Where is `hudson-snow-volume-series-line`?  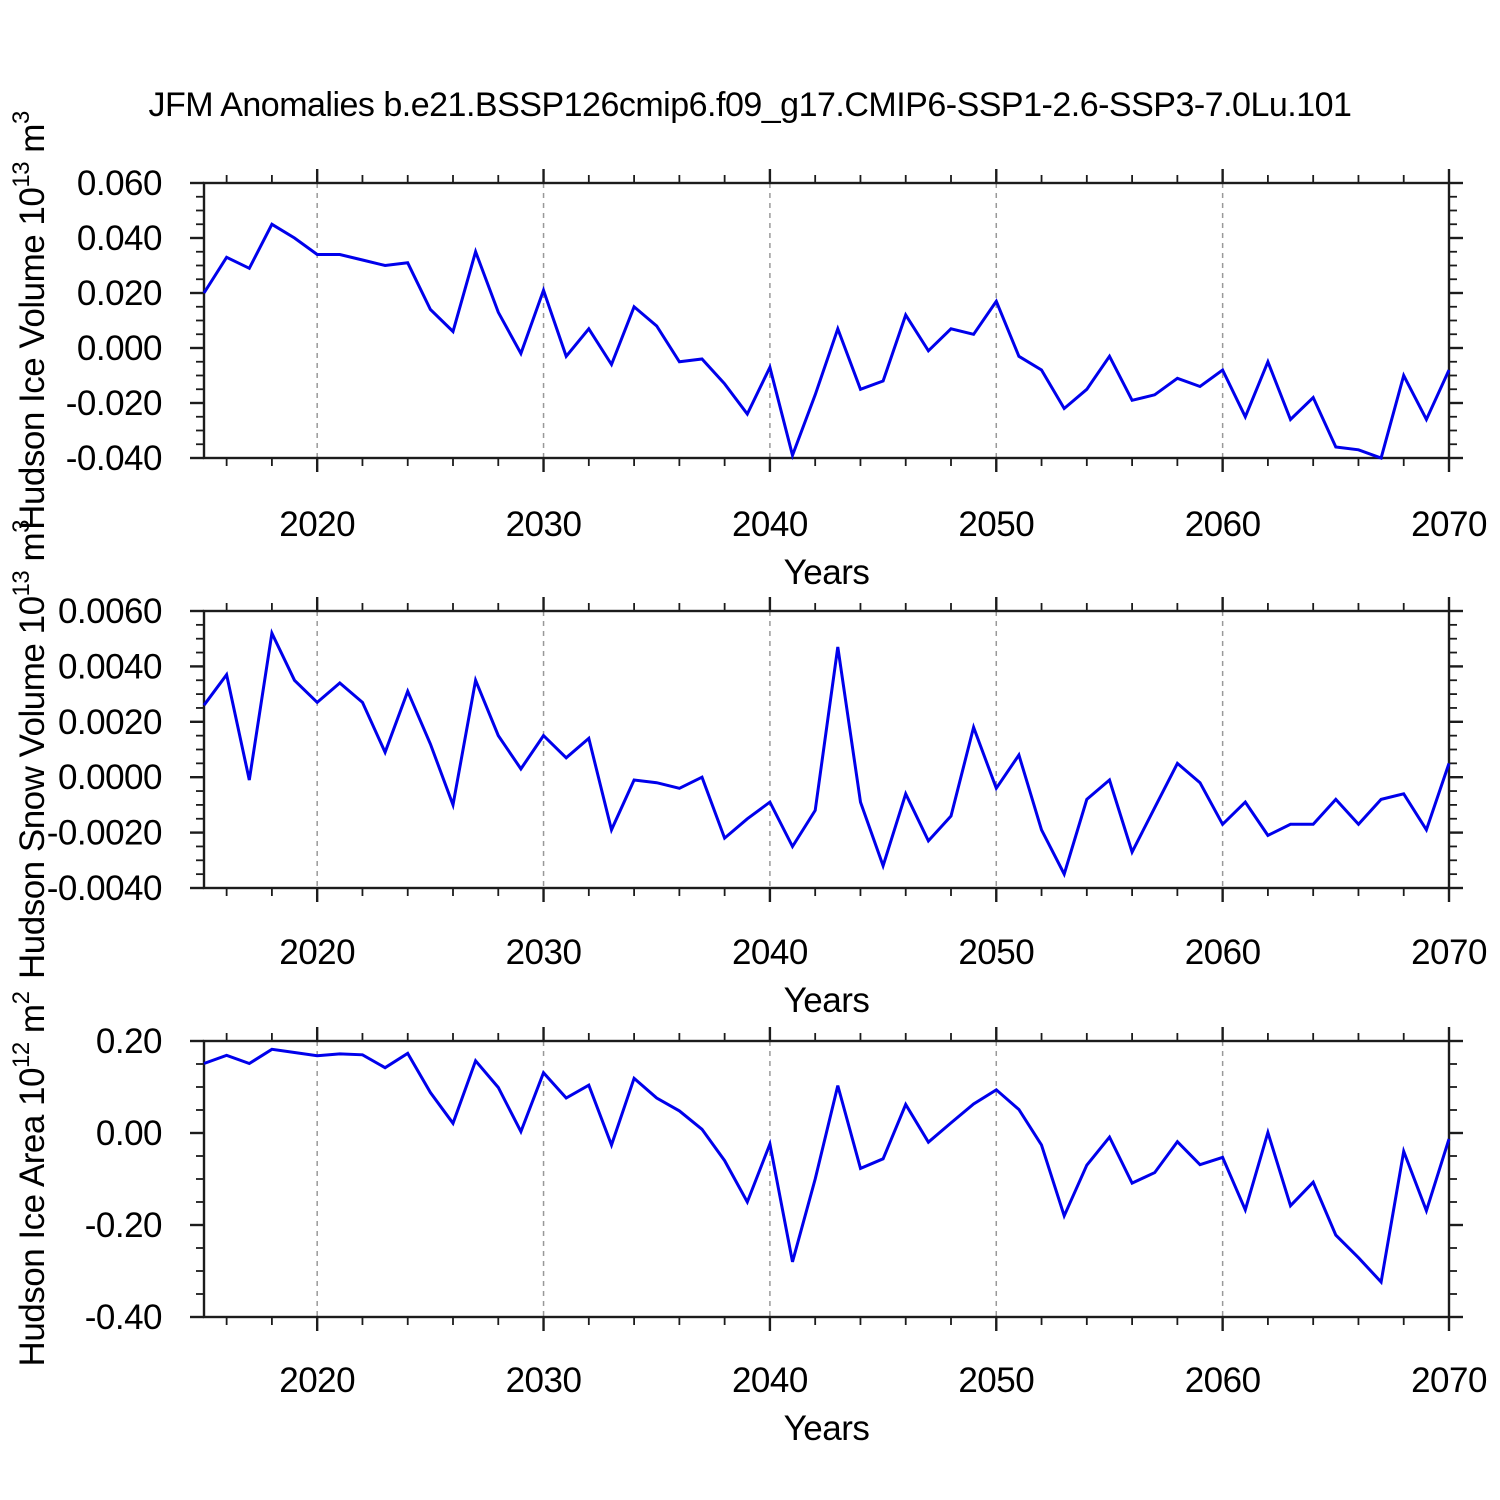
hudson-snow-volume-series-line is located at coordinates (826, 753).